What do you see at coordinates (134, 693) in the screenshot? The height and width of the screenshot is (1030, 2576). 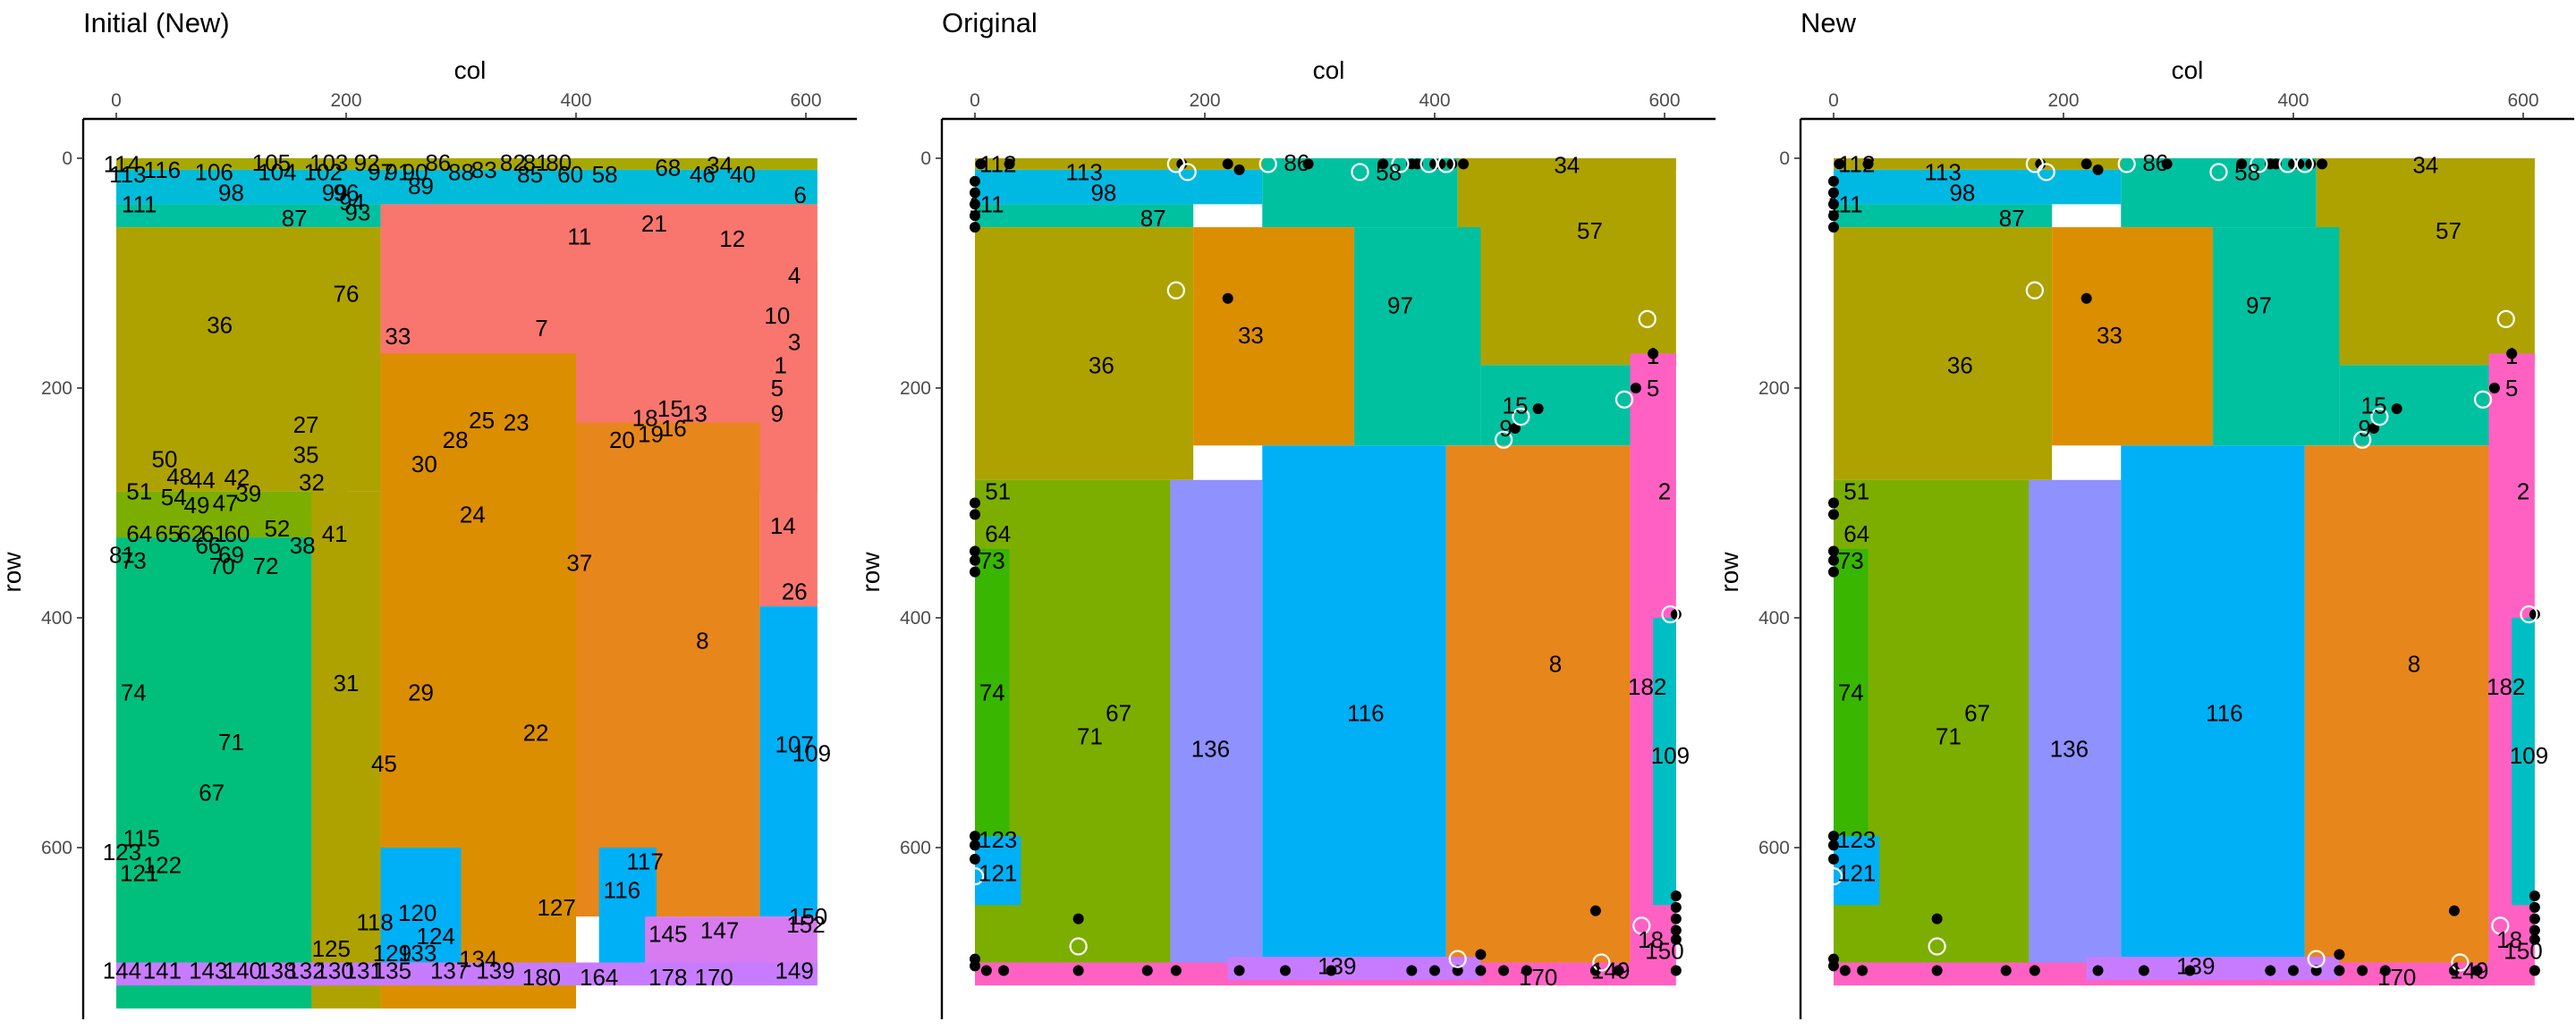 I see `region-label: 74` at bounding box center [134, 693].